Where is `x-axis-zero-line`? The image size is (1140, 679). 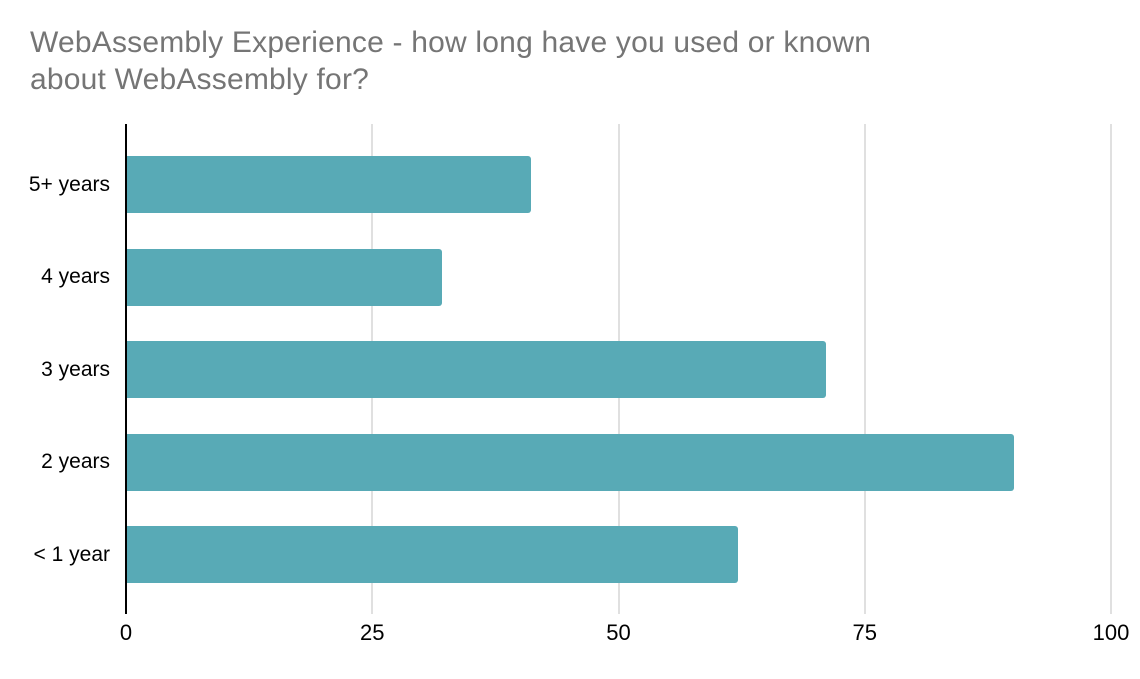
x-axis-zero-line is located at coordinates (126, 369).